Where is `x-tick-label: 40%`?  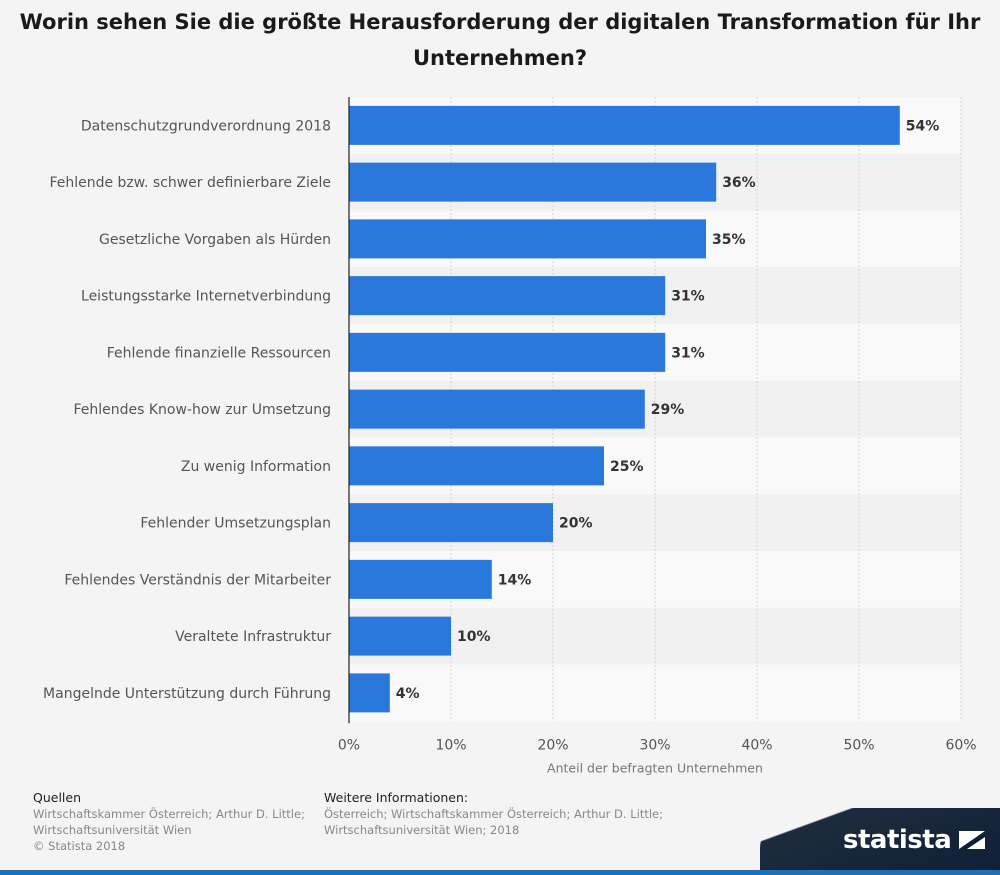 x-tick-label: 40% is located at coordinates (756, 745).